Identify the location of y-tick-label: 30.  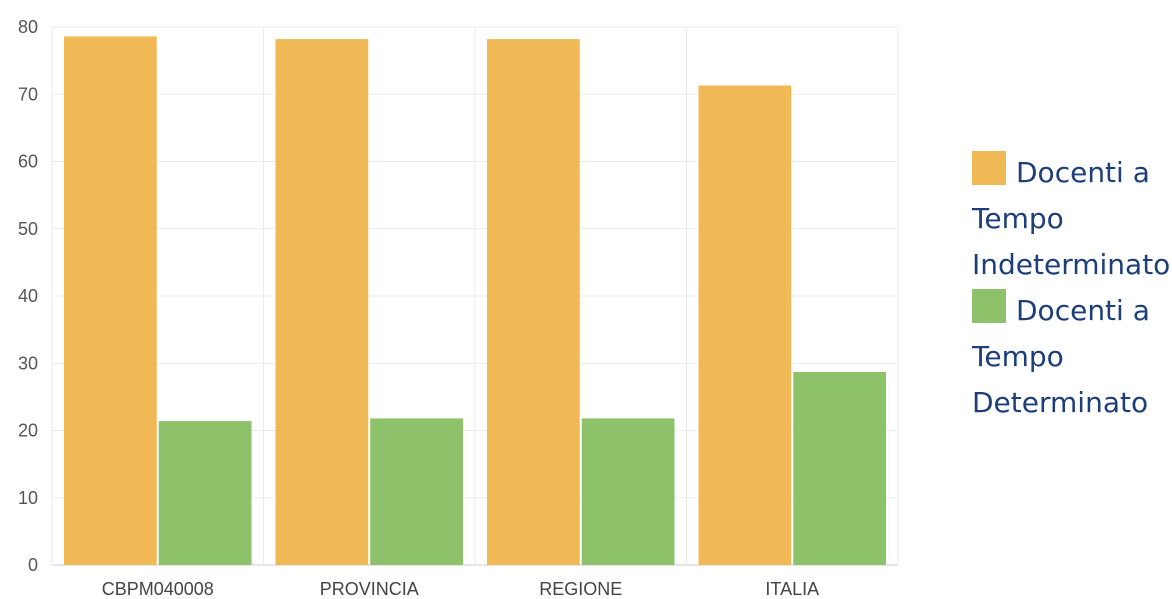
(28, 363).